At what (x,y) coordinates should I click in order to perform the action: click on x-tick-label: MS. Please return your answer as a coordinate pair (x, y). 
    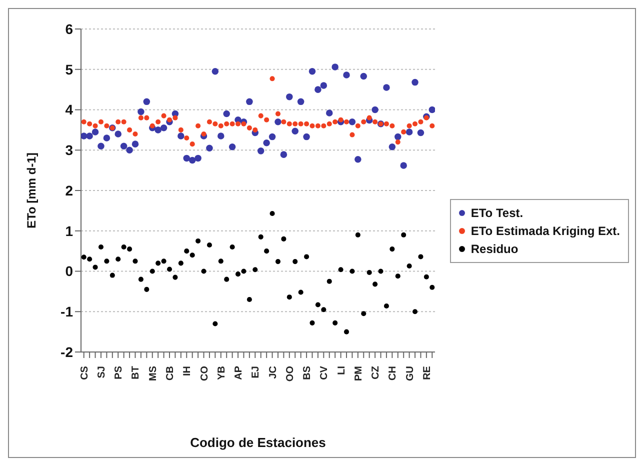
    Looking at the image, I should click on (153, 373).